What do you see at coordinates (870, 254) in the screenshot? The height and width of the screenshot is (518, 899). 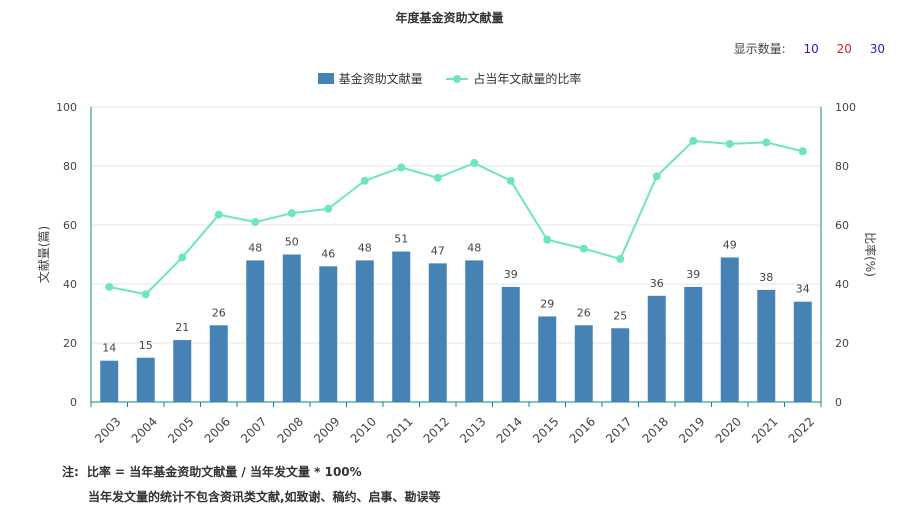 I see `y2-axis-title: 比率(%)` at bounding box center [870, 254].